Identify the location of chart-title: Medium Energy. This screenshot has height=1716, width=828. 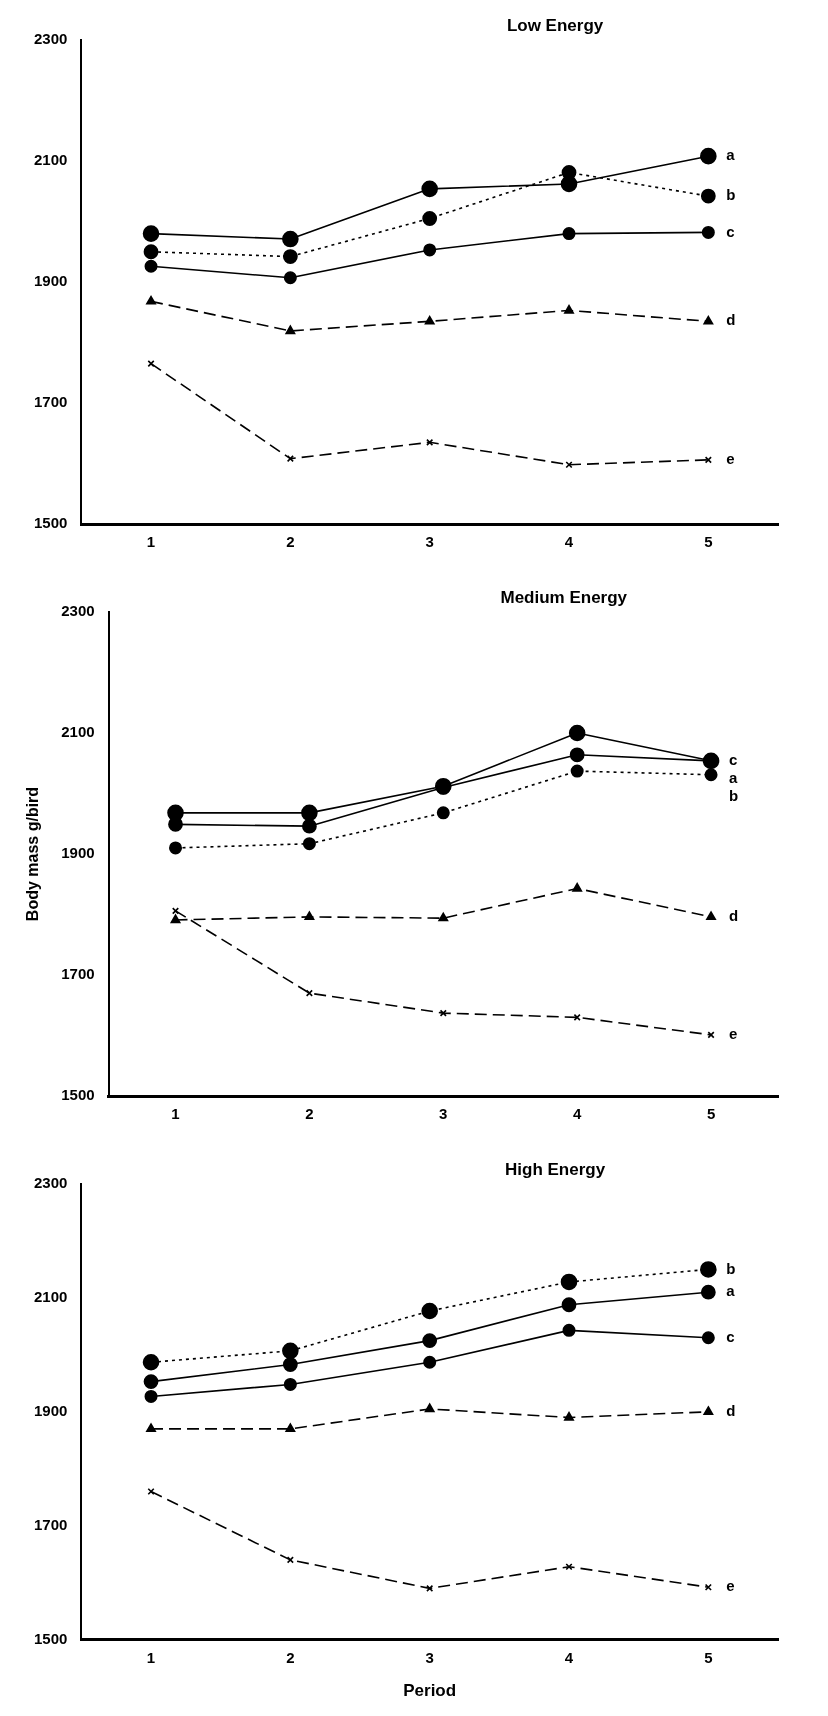
(564, 598).